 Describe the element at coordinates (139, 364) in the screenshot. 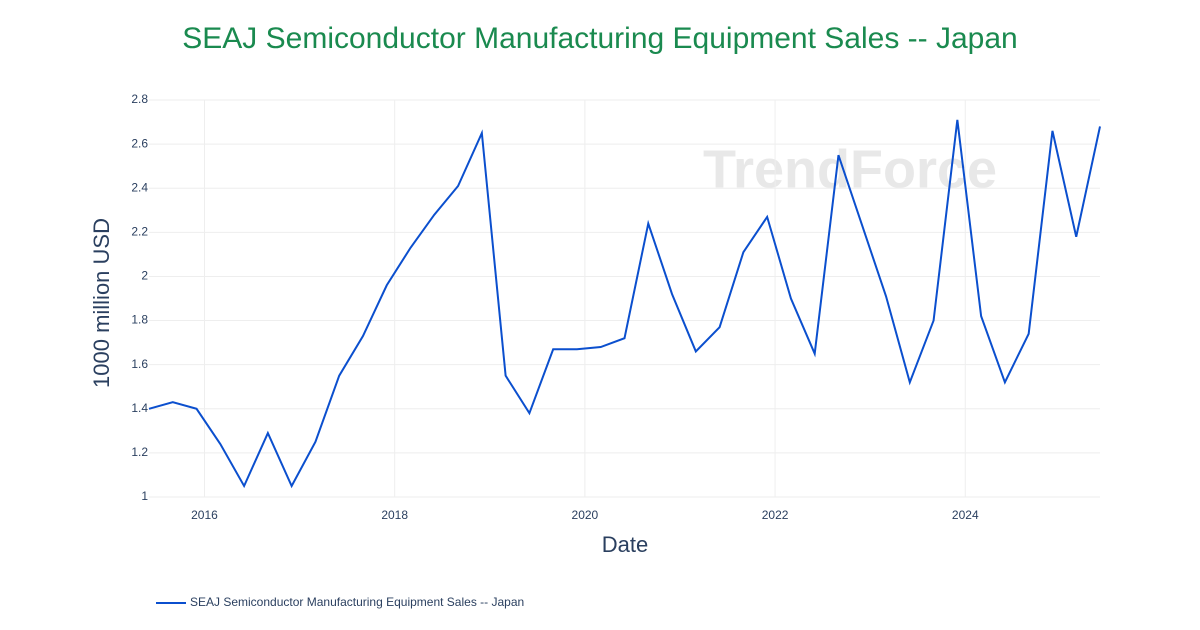

I see `y-tick-label: 1.6` at that location.